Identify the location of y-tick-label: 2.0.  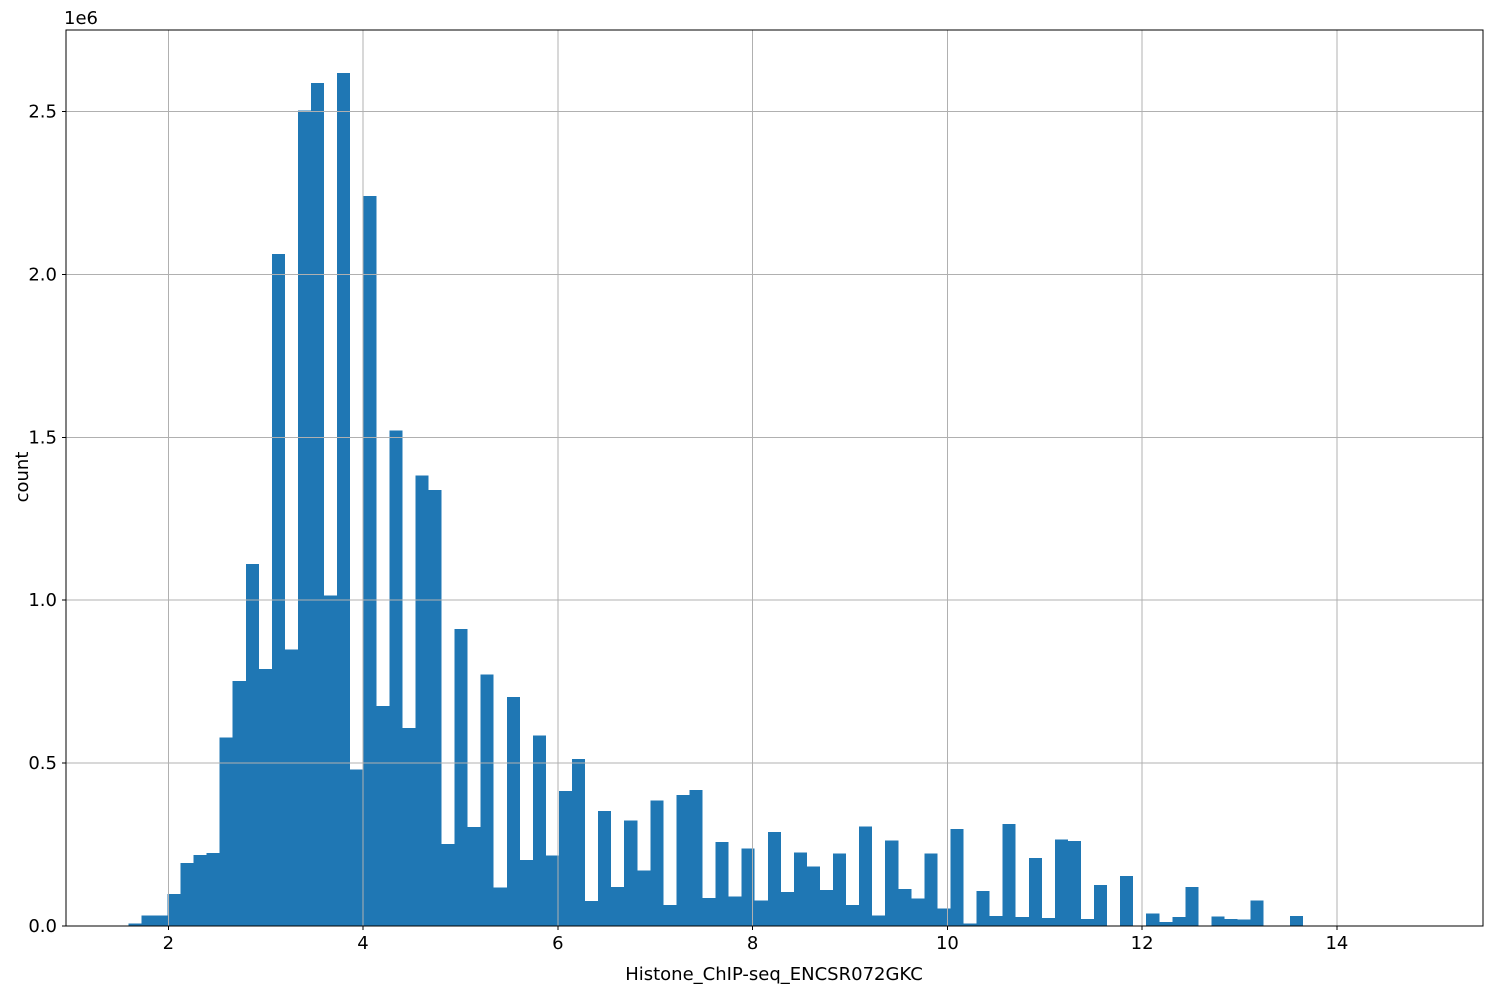
(42, 274).